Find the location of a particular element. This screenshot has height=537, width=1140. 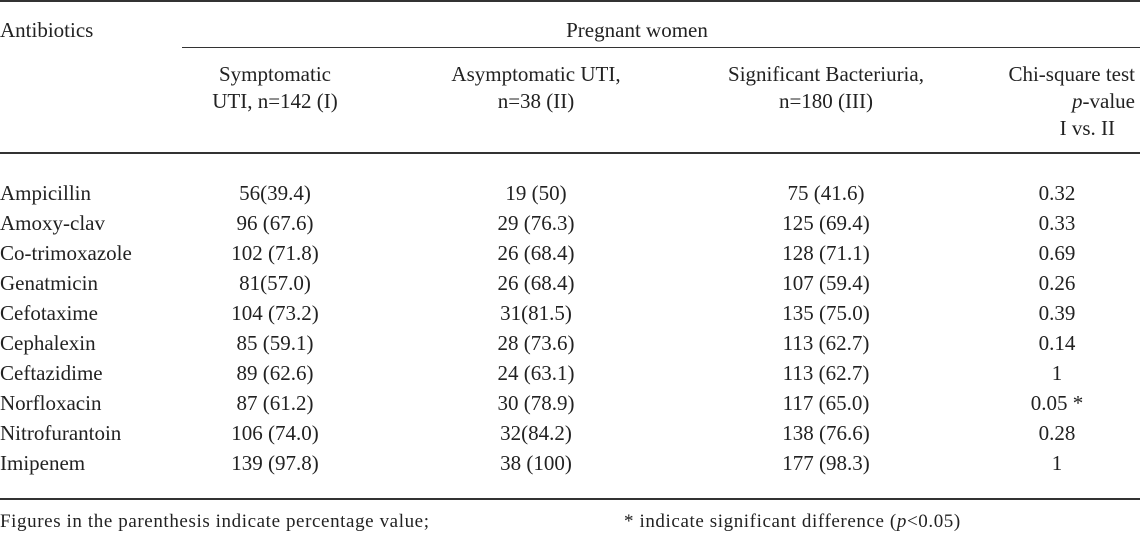

column-header-2: Asymptomatic UTI, n=38 (II) is located at coordinates (535, 88).